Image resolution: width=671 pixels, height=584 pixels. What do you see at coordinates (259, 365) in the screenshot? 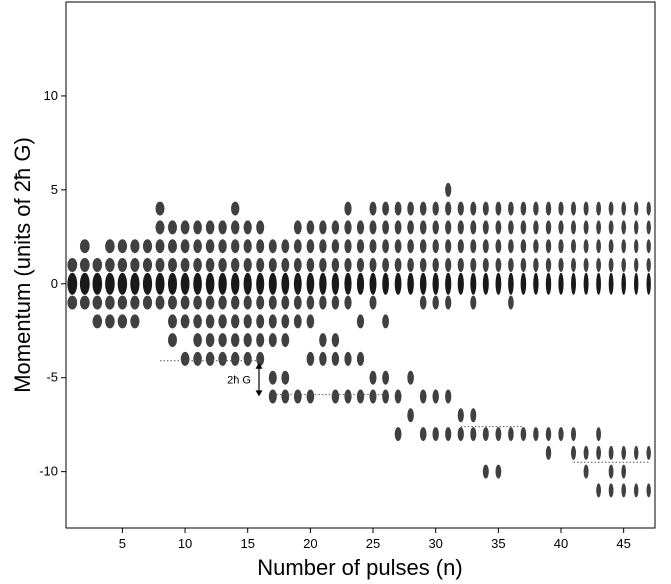
I see `arrow-head-up-icon` at bounding box center [259, 365].